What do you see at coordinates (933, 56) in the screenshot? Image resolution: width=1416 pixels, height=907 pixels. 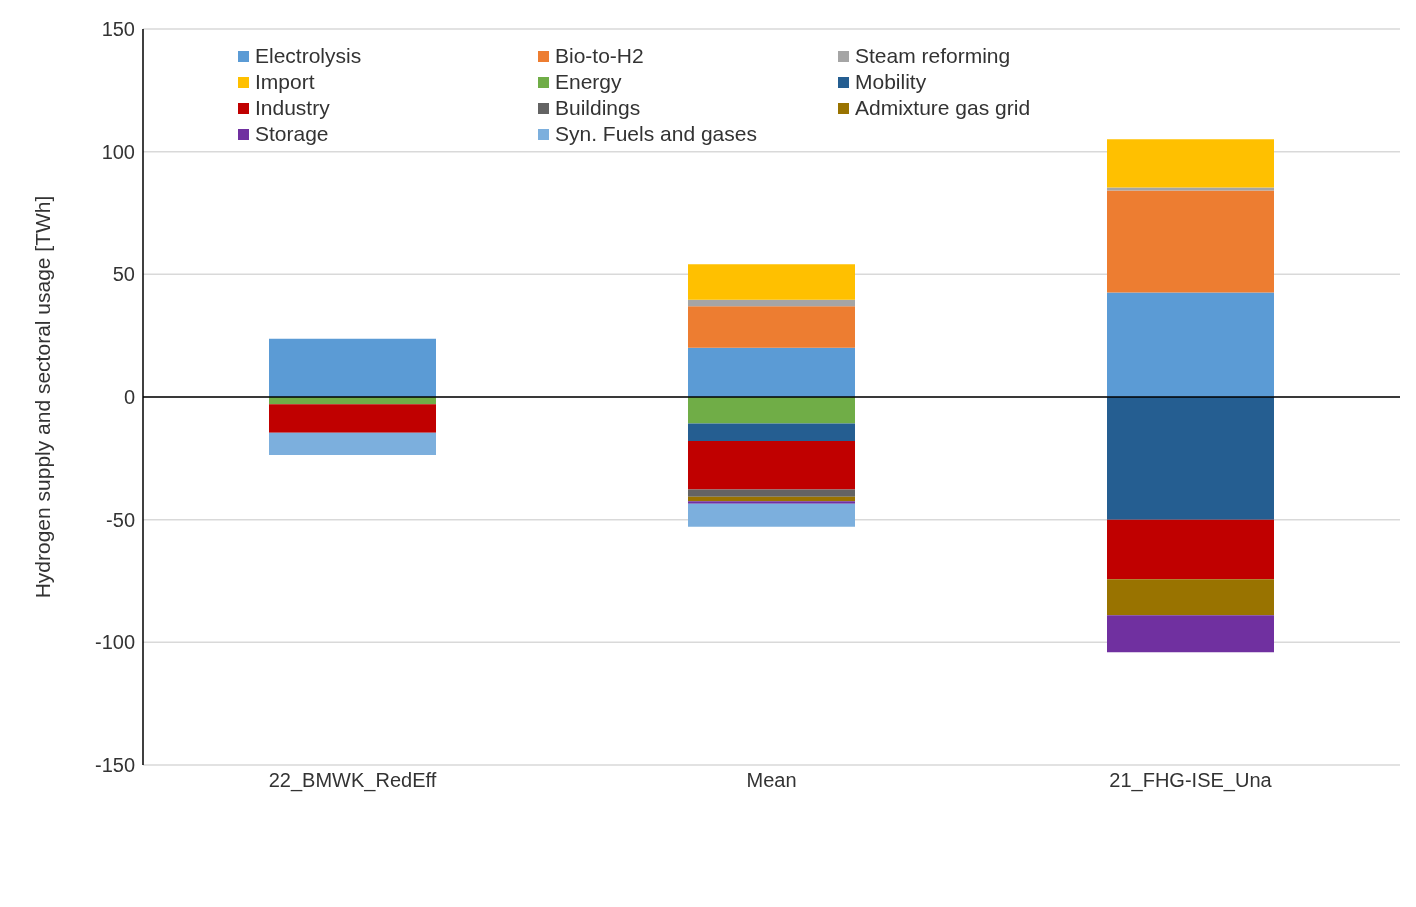 I see `legend-label: Steam reforming` at bounding box center [933, 56].